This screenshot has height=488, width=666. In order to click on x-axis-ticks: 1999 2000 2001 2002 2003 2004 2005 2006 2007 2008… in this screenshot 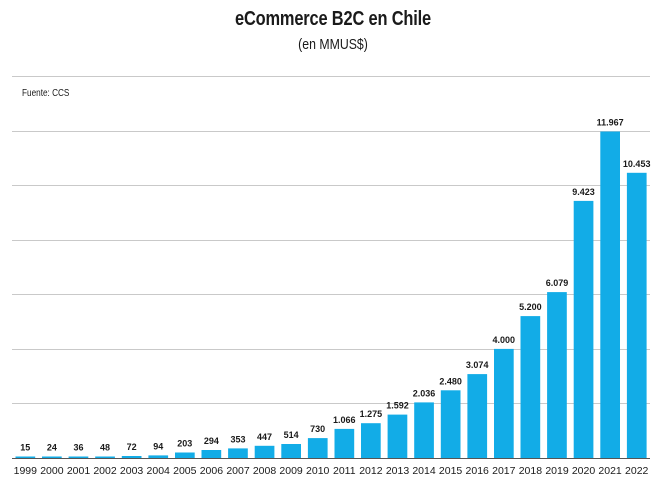, I will do `click(331, 471)`.